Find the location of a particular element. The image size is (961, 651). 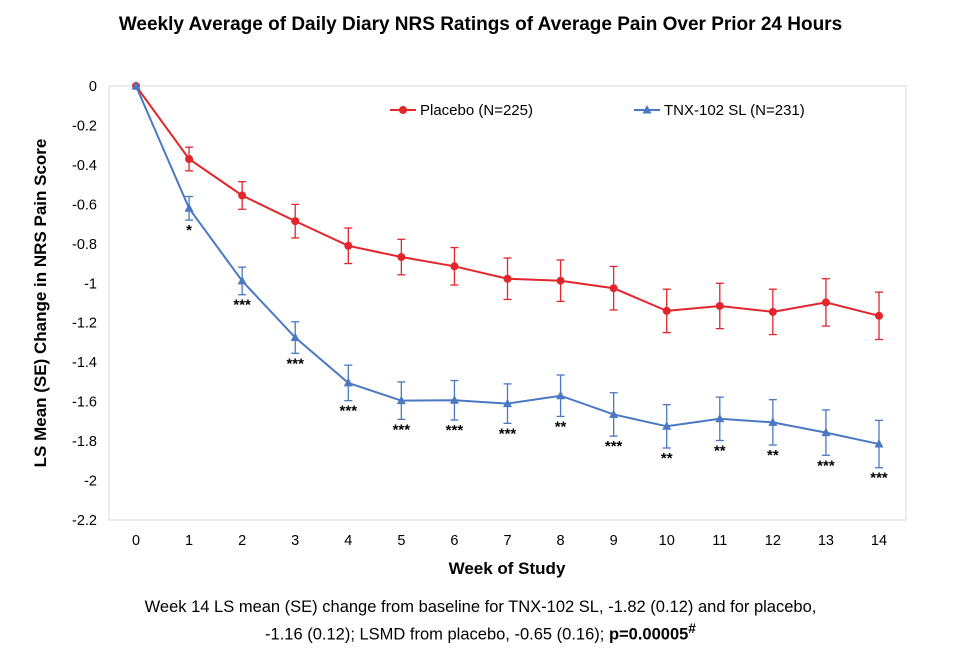

y-tick-label: -2 is located at coordinates (90, 482).